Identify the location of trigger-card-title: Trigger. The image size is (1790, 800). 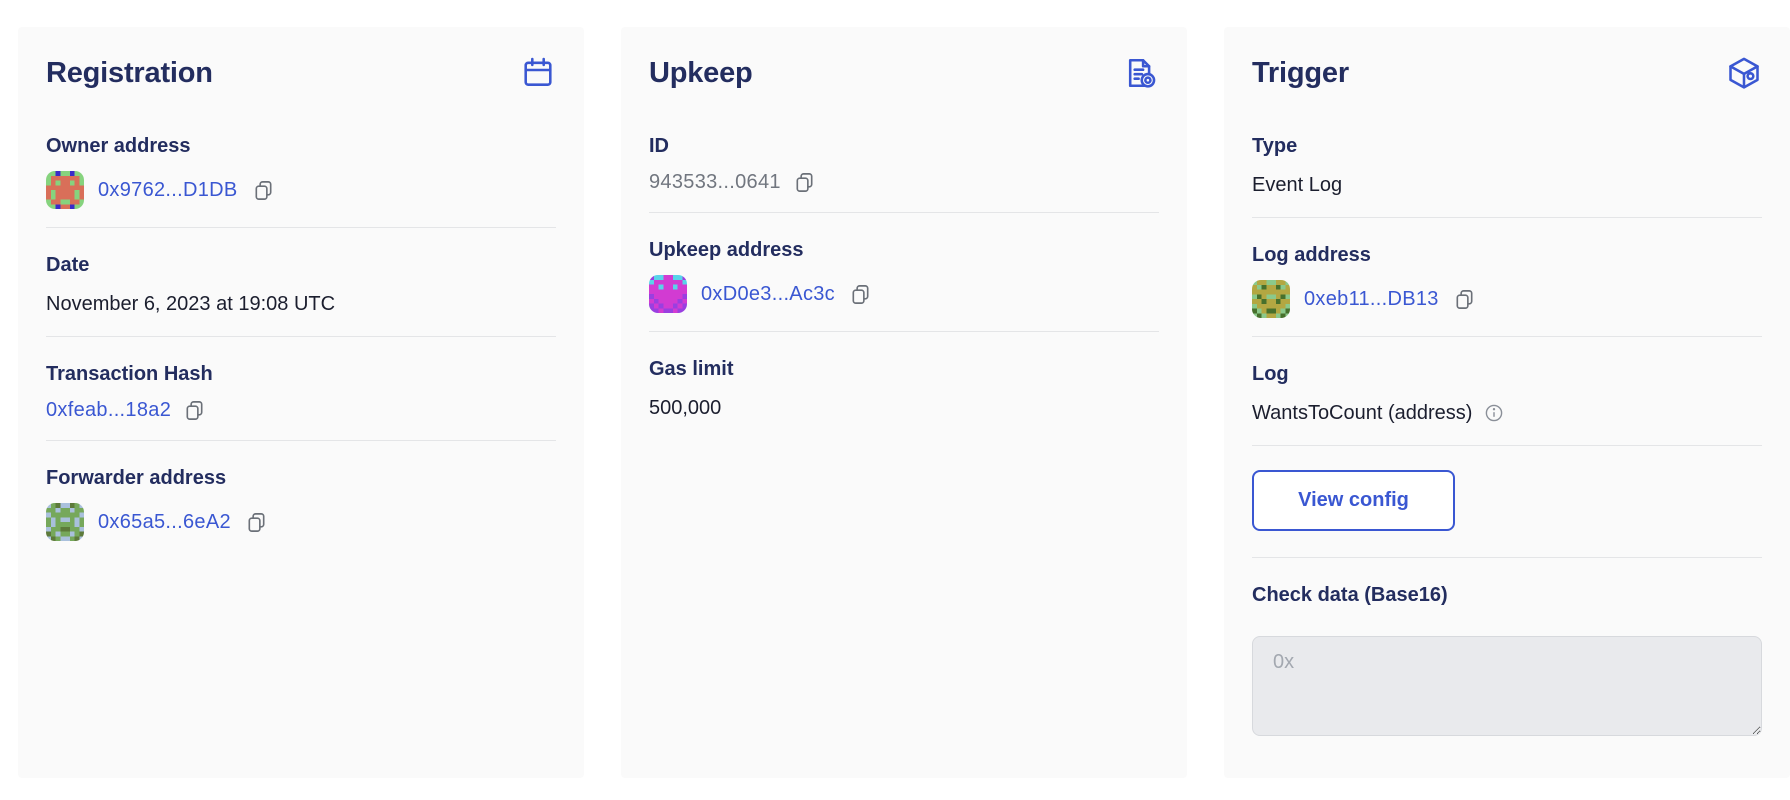
(1300, 72).